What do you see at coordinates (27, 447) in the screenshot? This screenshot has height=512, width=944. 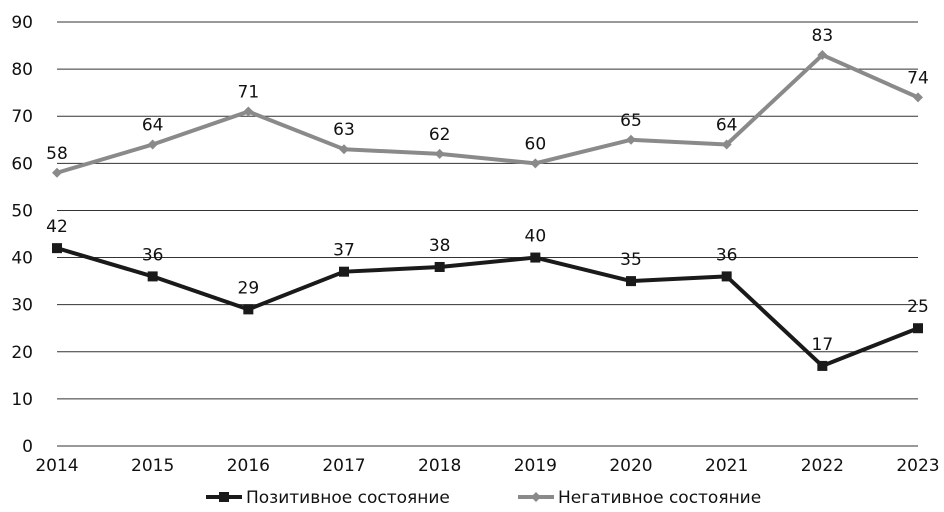 I see `y-tick-label: 0` at bounding box center [27, 447].